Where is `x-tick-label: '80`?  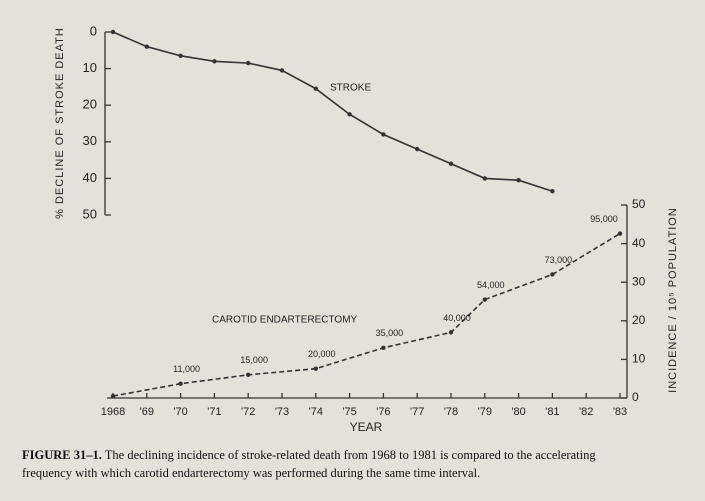
x-tick-label: '80 is located at coordinates (518, 412).